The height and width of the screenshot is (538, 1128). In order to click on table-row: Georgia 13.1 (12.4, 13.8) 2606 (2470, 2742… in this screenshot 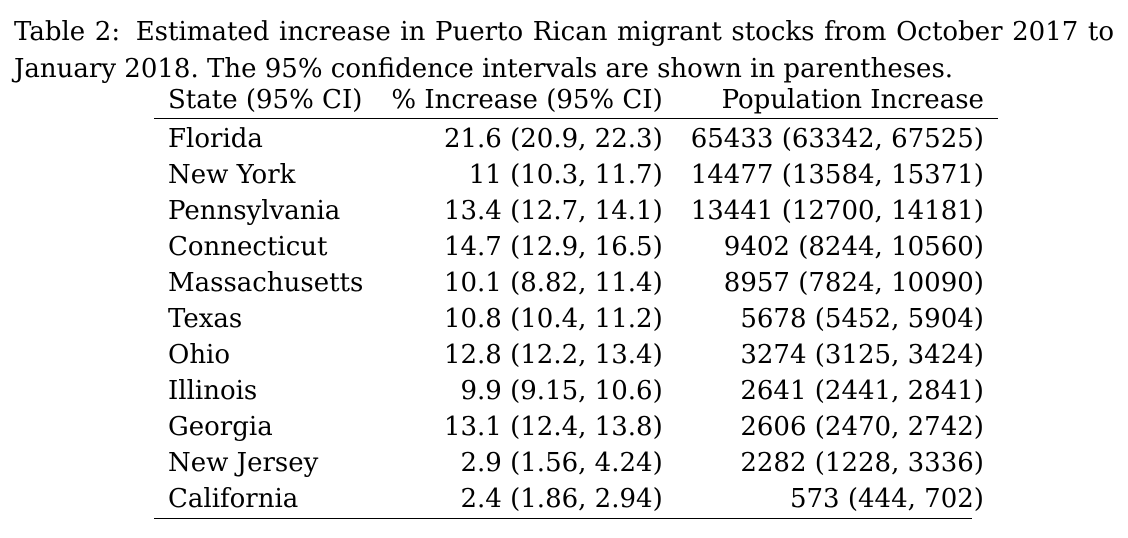, I will do `click(576, 427)`.